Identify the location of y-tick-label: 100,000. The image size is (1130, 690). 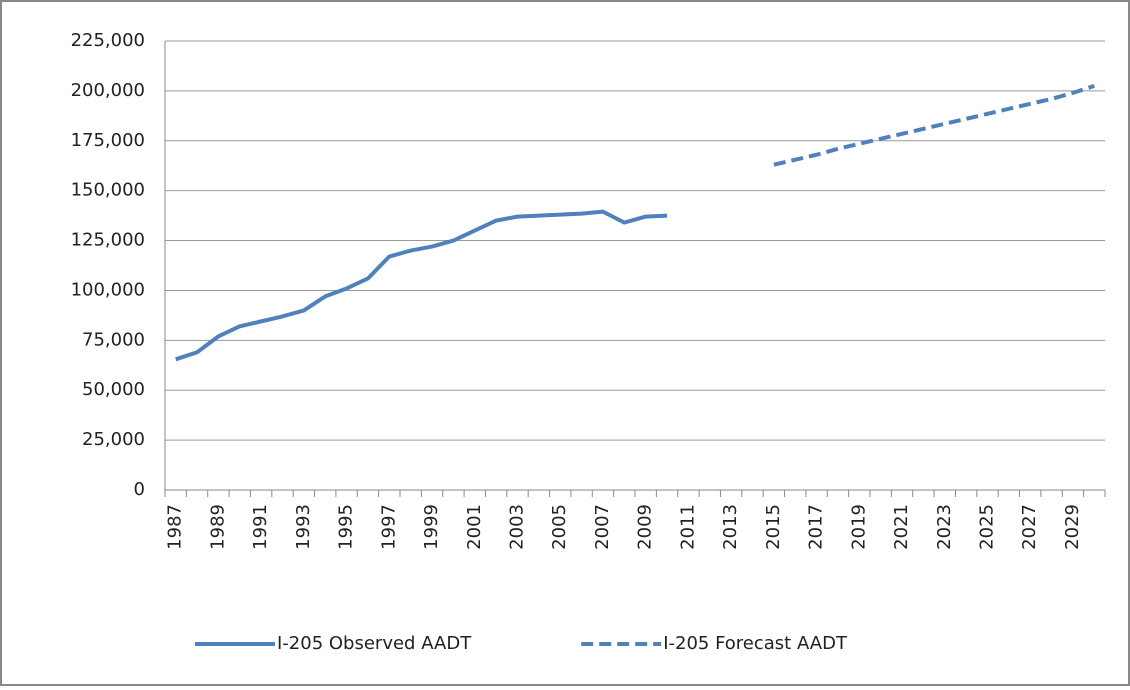
(108, 289).